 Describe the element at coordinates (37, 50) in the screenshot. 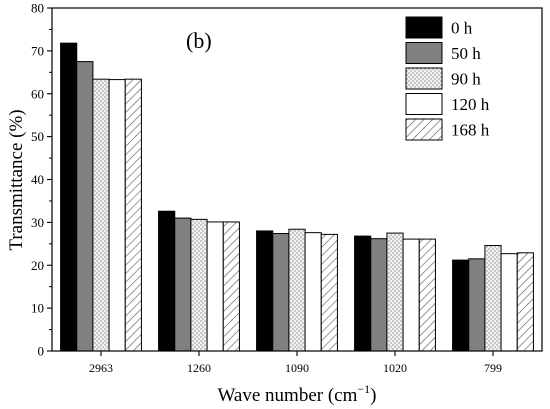

I see `y-tick-label: 70` at that location.